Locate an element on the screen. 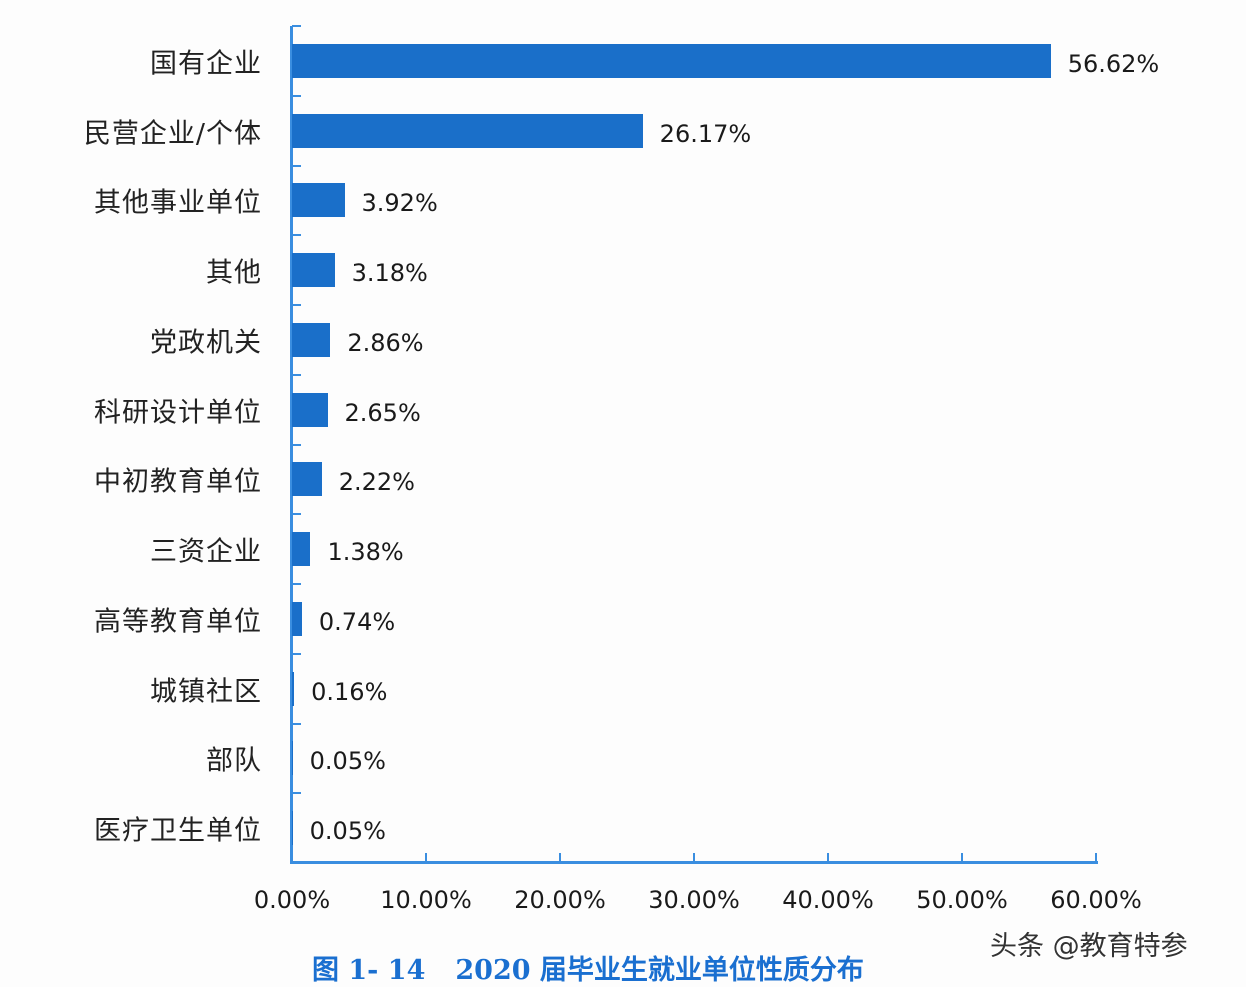  figure-title: 2020 届毕业生就业单位性质分布 is located at coordinates (659, 970).